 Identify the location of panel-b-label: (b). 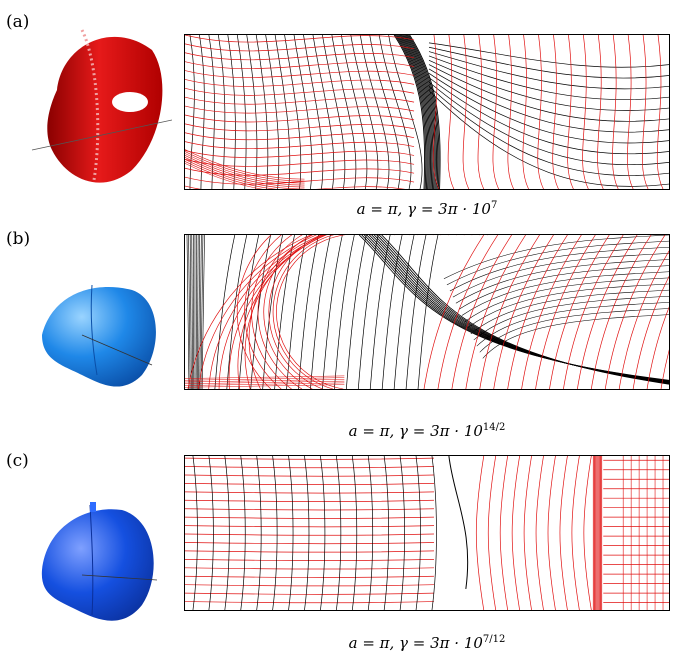
(18, 239).